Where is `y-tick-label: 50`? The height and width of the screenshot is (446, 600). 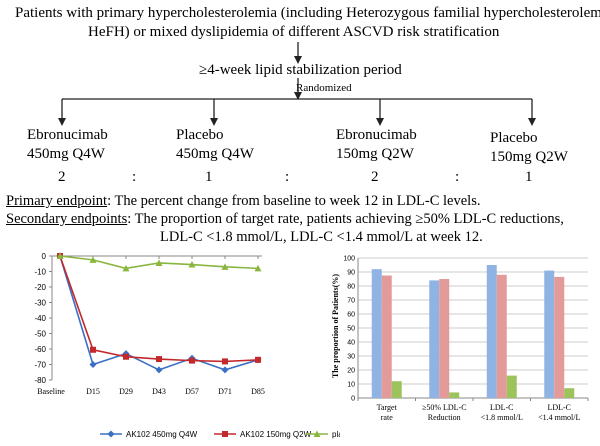
y-tick-label: 50 is located at coordinates (351, 329).